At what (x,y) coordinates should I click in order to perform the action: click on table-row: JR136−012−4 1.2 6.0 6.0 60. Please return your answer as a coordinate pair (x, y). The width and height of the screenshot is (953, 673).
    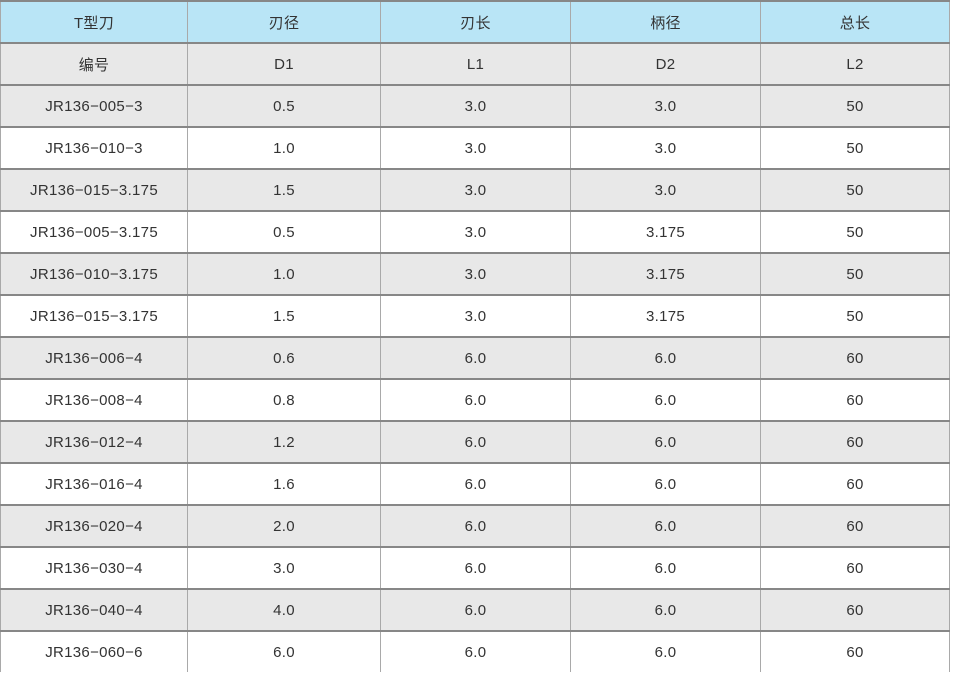
    Looking at the image, I should click on (475, 442).